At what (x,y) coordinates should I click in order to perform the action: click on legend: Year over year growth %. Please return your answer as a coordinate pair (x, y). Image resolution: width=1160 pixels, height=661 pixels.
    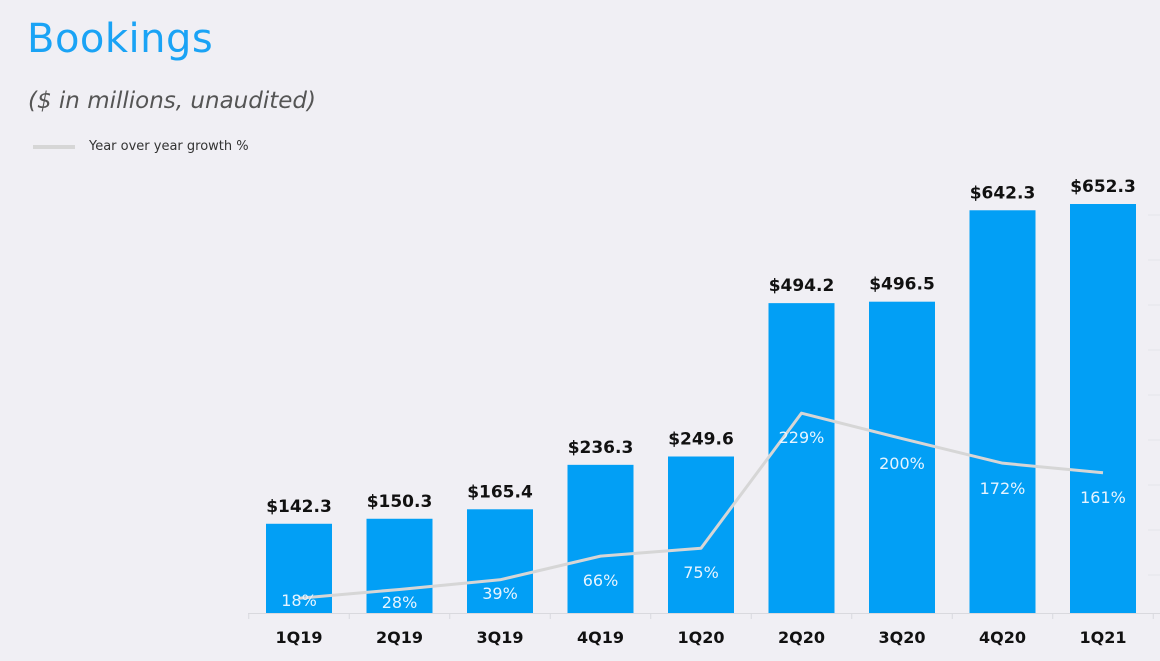
    Looking at the image, I should click on (141, 146).